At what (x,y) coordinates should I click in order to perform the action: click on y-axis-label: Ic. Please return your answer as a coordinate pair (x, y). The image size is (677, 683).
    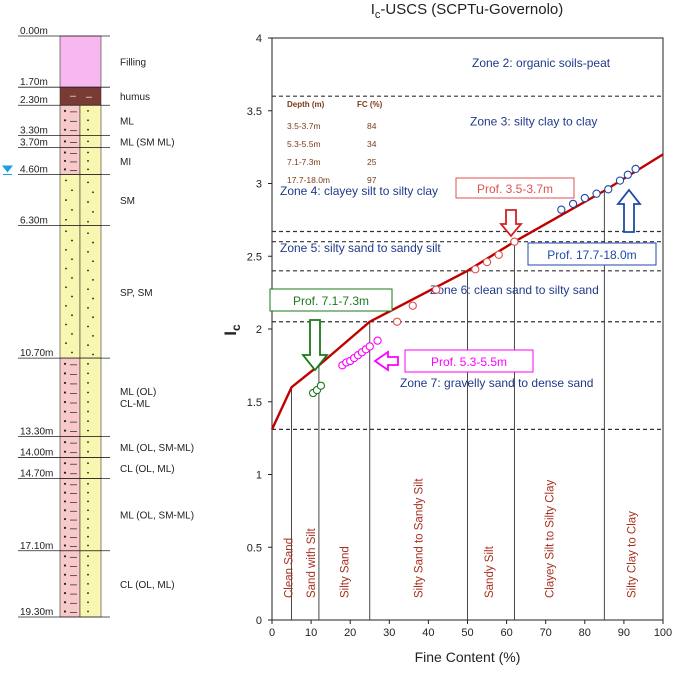
    Looking at the image, I should click on (232, 330).